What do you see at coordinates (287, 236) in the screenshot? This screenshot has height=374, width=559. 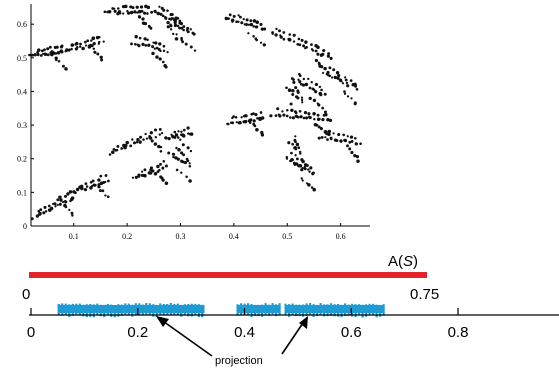 I see `scatter-x-tick-label: 0.5` at bounding box center [287, 236].